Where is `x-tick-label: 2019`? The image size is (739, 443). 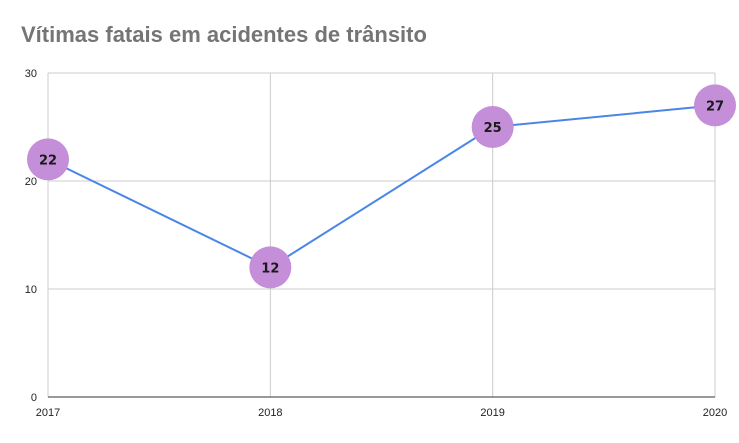
x-tick-label: 2019 is located at coordinates (492, 413).